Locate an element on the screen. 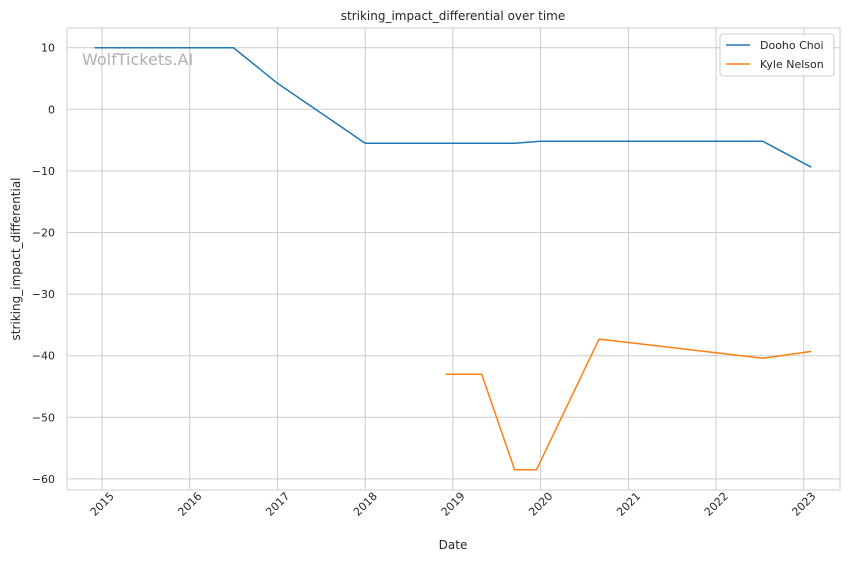  y-axis-ticks: 10 0 −10 −20 −30 −40 −50 −60 is located at coordinates (43, 264).